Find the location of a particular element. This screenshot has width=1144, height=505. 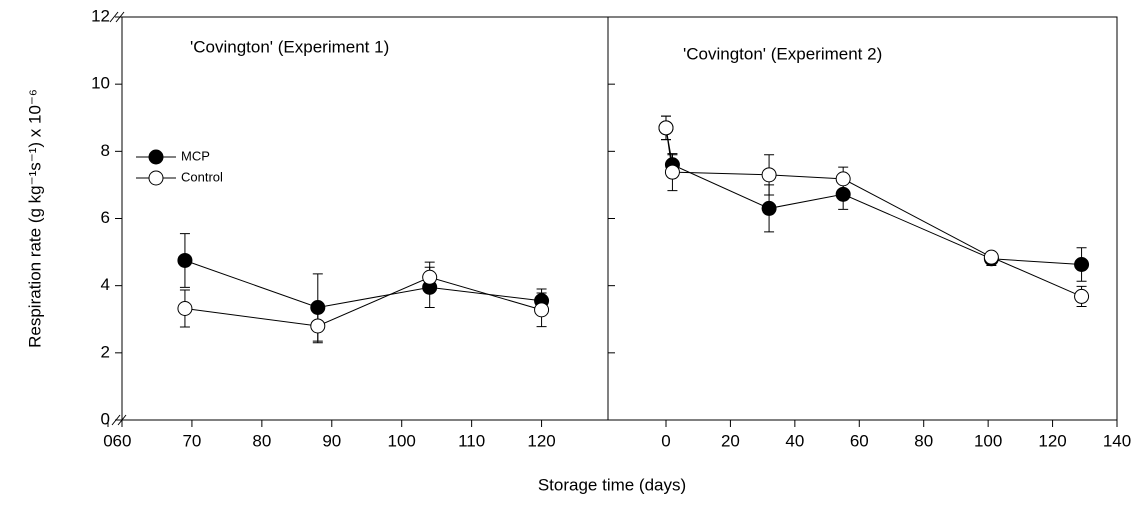

legend-label: Control is located at coordinates (202, 176).